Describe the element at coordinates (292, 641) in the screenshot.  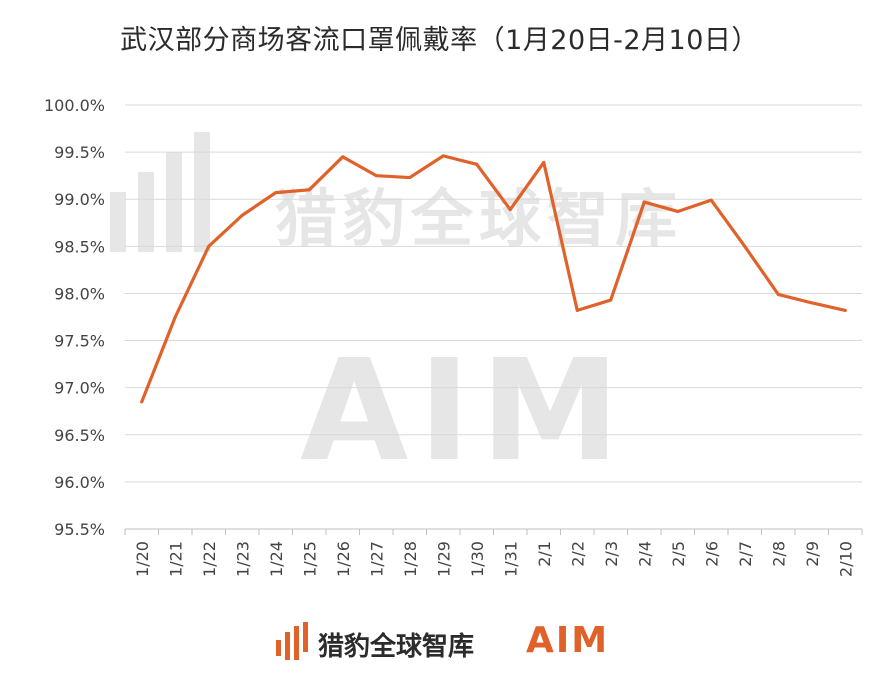
I see `brand-bars-icon` at that location.